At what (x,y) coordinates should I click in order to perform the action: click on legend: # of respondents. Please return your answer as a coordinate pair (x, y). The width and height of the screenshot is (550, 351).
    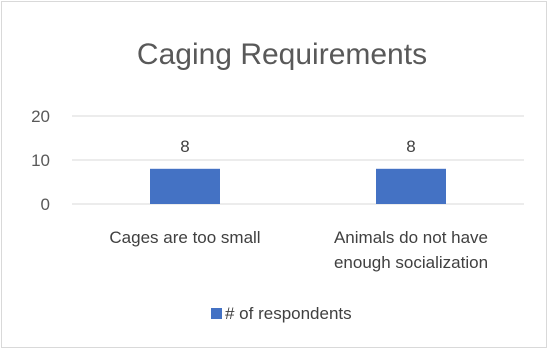
    Looking at the image, I should click on (281, 313).